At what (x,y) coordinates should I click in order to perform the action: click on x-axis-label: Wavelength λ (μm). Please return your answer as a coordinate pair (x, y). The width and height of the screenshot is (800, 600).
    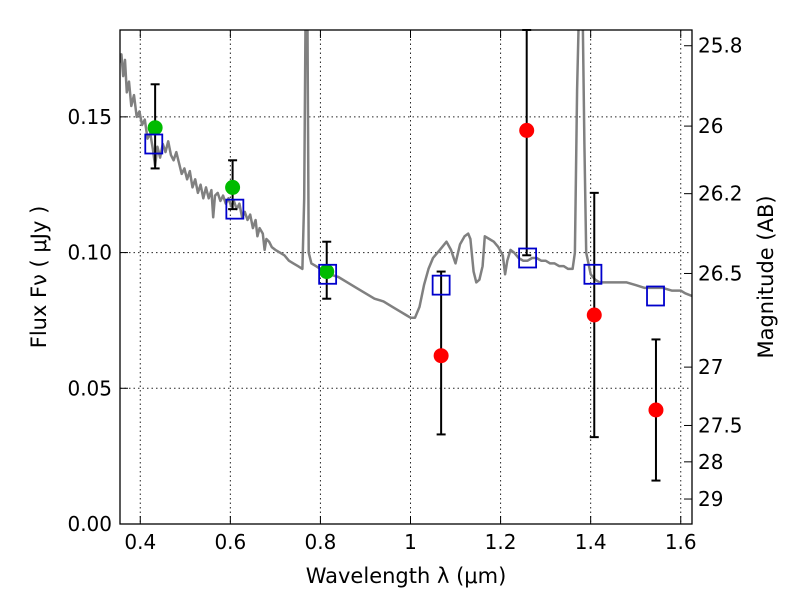
    Looking at the image, I should click on (406, 576).